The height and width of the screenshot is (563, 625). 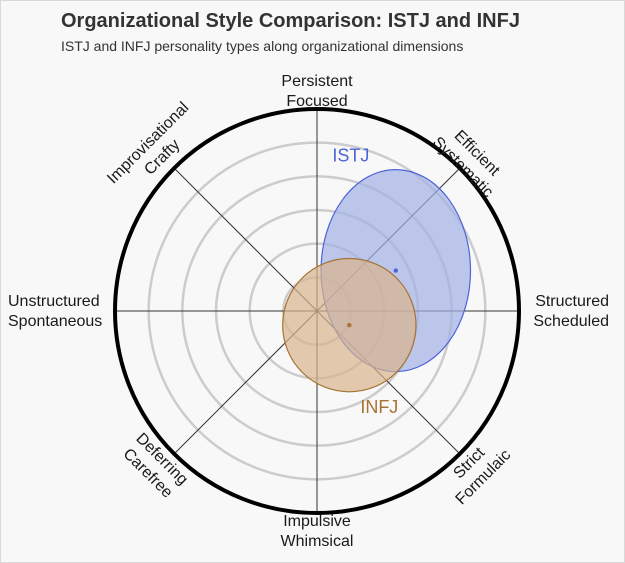 What do you see at coordinates (317, 521) in the screenshot?
I see `axis-label-impulsive-1: Impulsive` at bounding box center [317, 521].